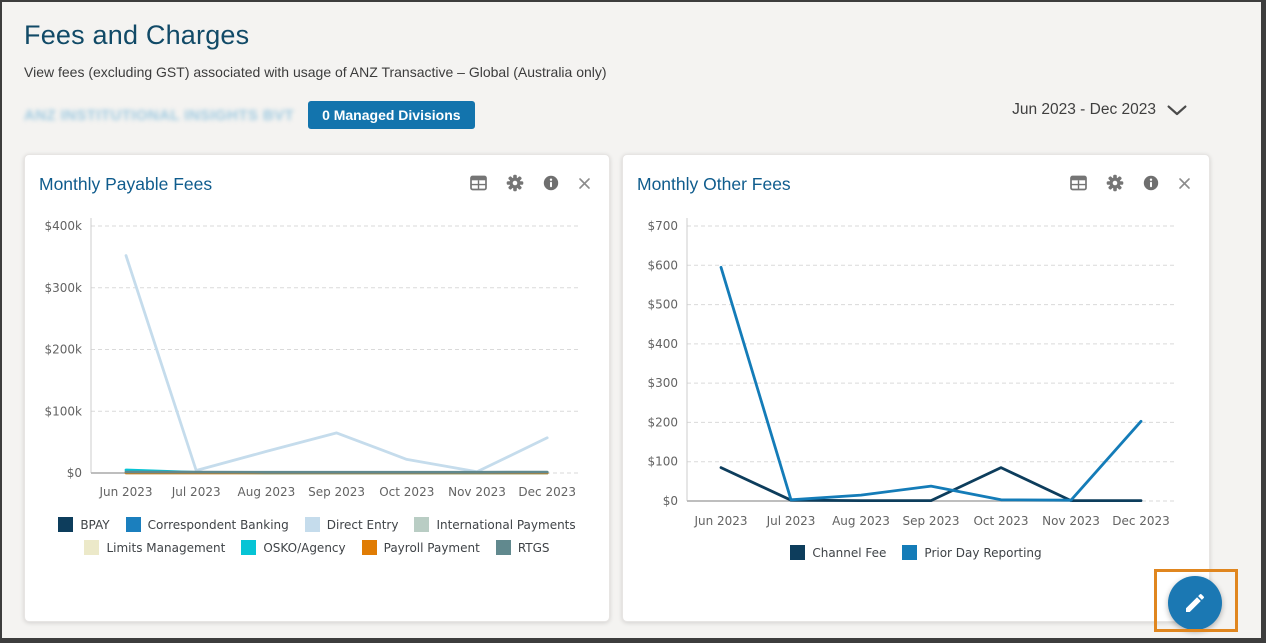 Image resolution: width=1266 pixels, height=643 pixels. I want to click on y-axis-tick-label: $100k, so click(64, 411).